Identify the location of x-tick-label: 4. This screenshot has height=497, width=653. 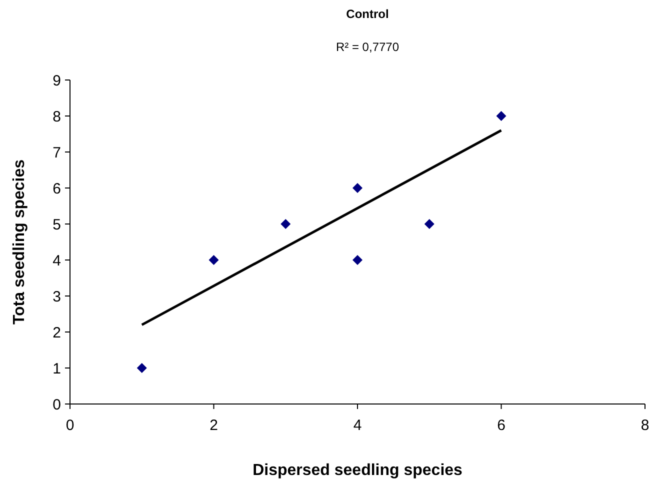
(357, 425).